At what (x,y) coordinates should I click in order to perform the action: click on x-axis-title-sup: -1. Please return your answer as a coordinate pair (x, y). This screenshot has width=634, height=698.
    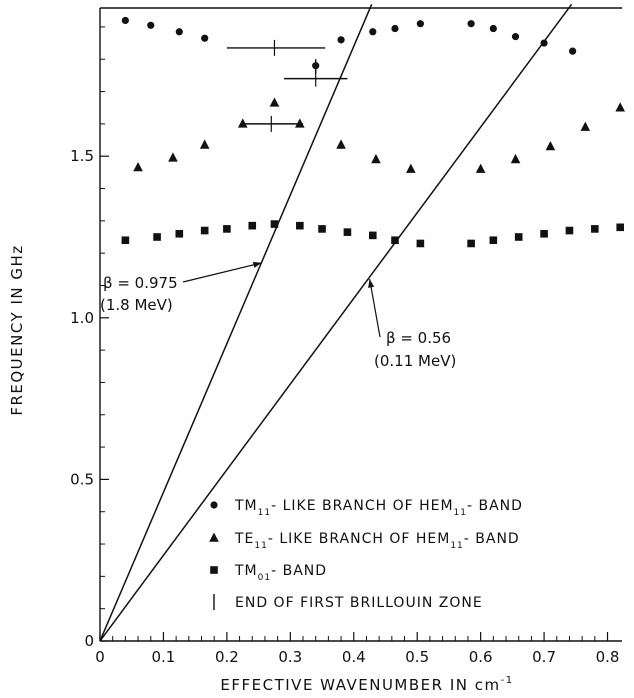
    Looking at the image, I should click on (507, 680).